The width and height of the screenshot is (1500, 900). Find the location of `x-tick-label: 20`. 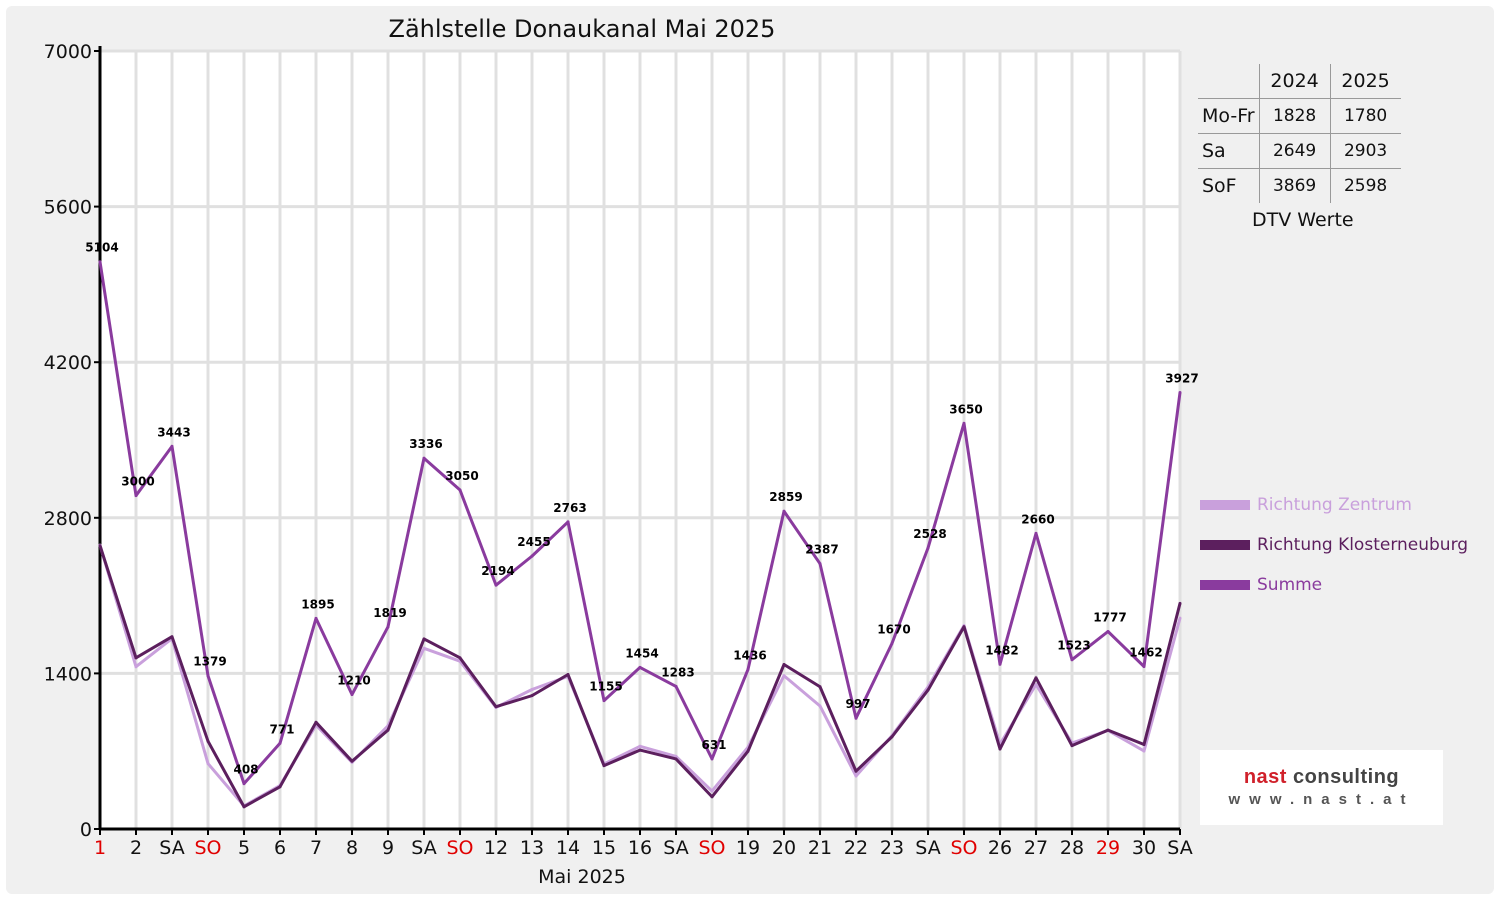

x-tick-label: 20 is located at coordinates (784, 848).